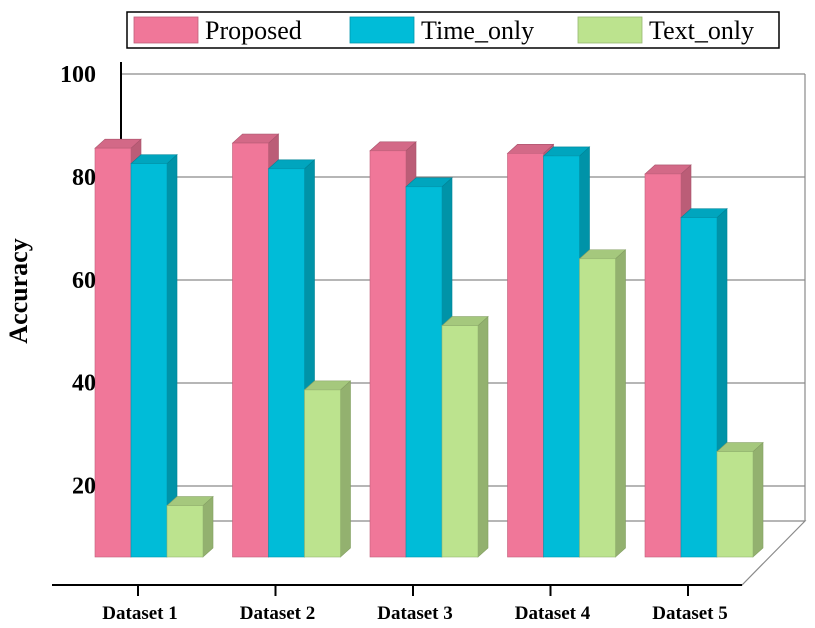 The image size is (815, 628). Describe the element at coordinates (277, 613) in the screenshot. I see `x-tick-label-2: Dataset 2` at that location.